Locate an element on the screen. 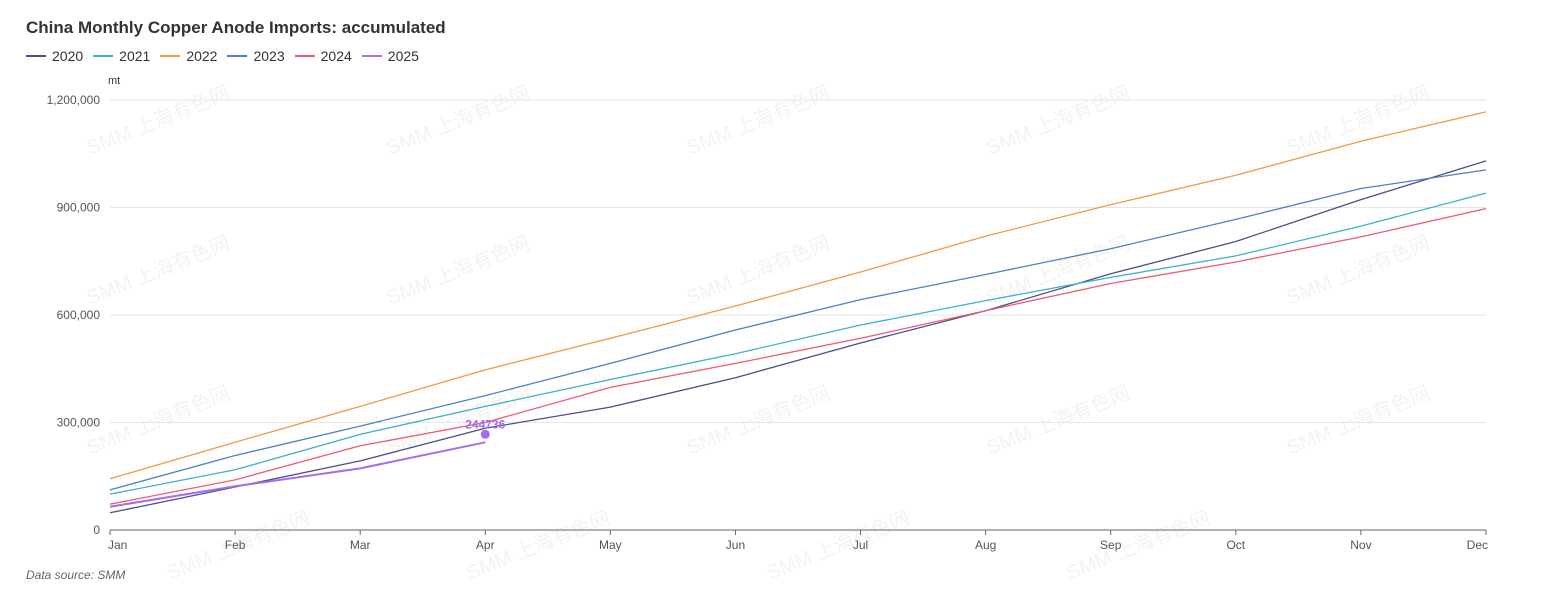 This screenshot has height=600, width=1541. data-source-note: Data source: SMM is located at coordinates (76, 575).